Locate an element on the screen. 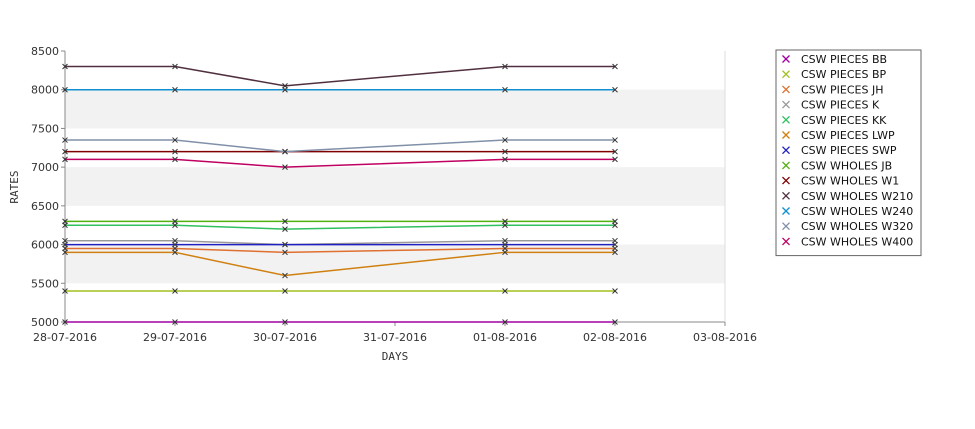 This screenshot has height=429, width=975. legend-label: CSW WHOLES JB is located at coordinates (846, 165).